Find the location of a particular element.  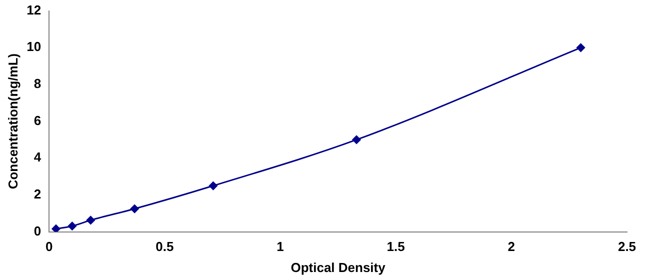

x-tick-label: 1 is located at coordinates (280, 246).